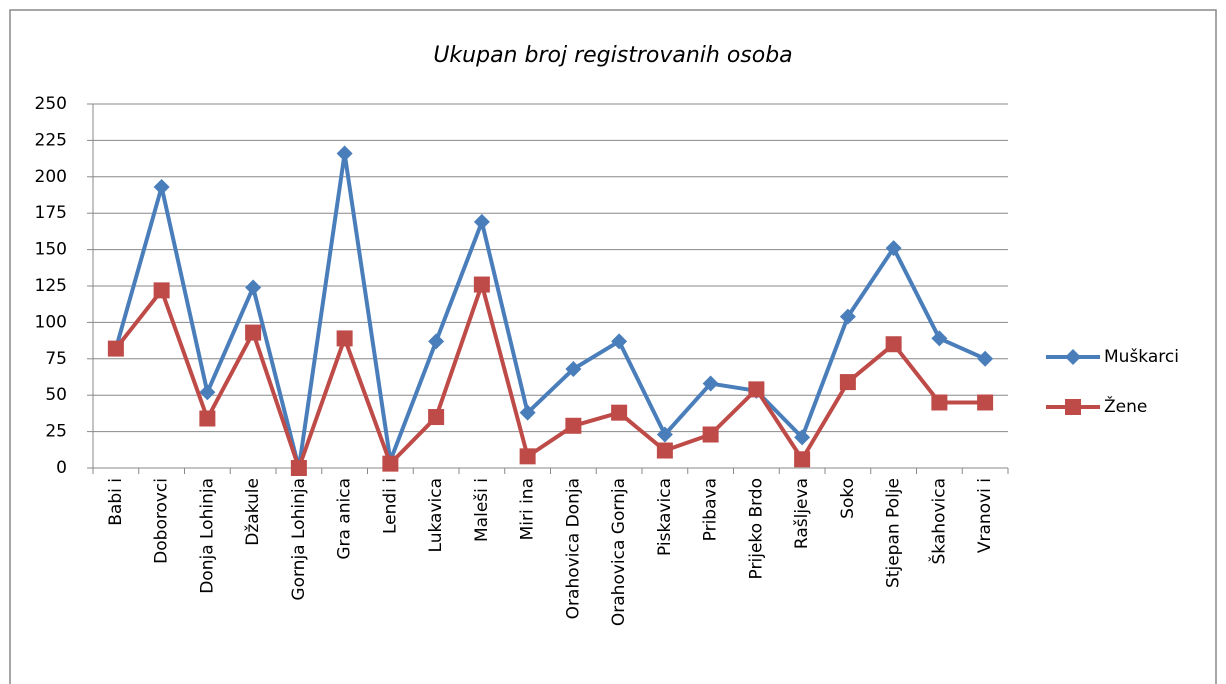 The width and height of the screenshot is (1226, 684). What do you see at coordinates (56, 359) in the screenshot?
I see `y-tick-label: 75` at bounding box center [56, 359].